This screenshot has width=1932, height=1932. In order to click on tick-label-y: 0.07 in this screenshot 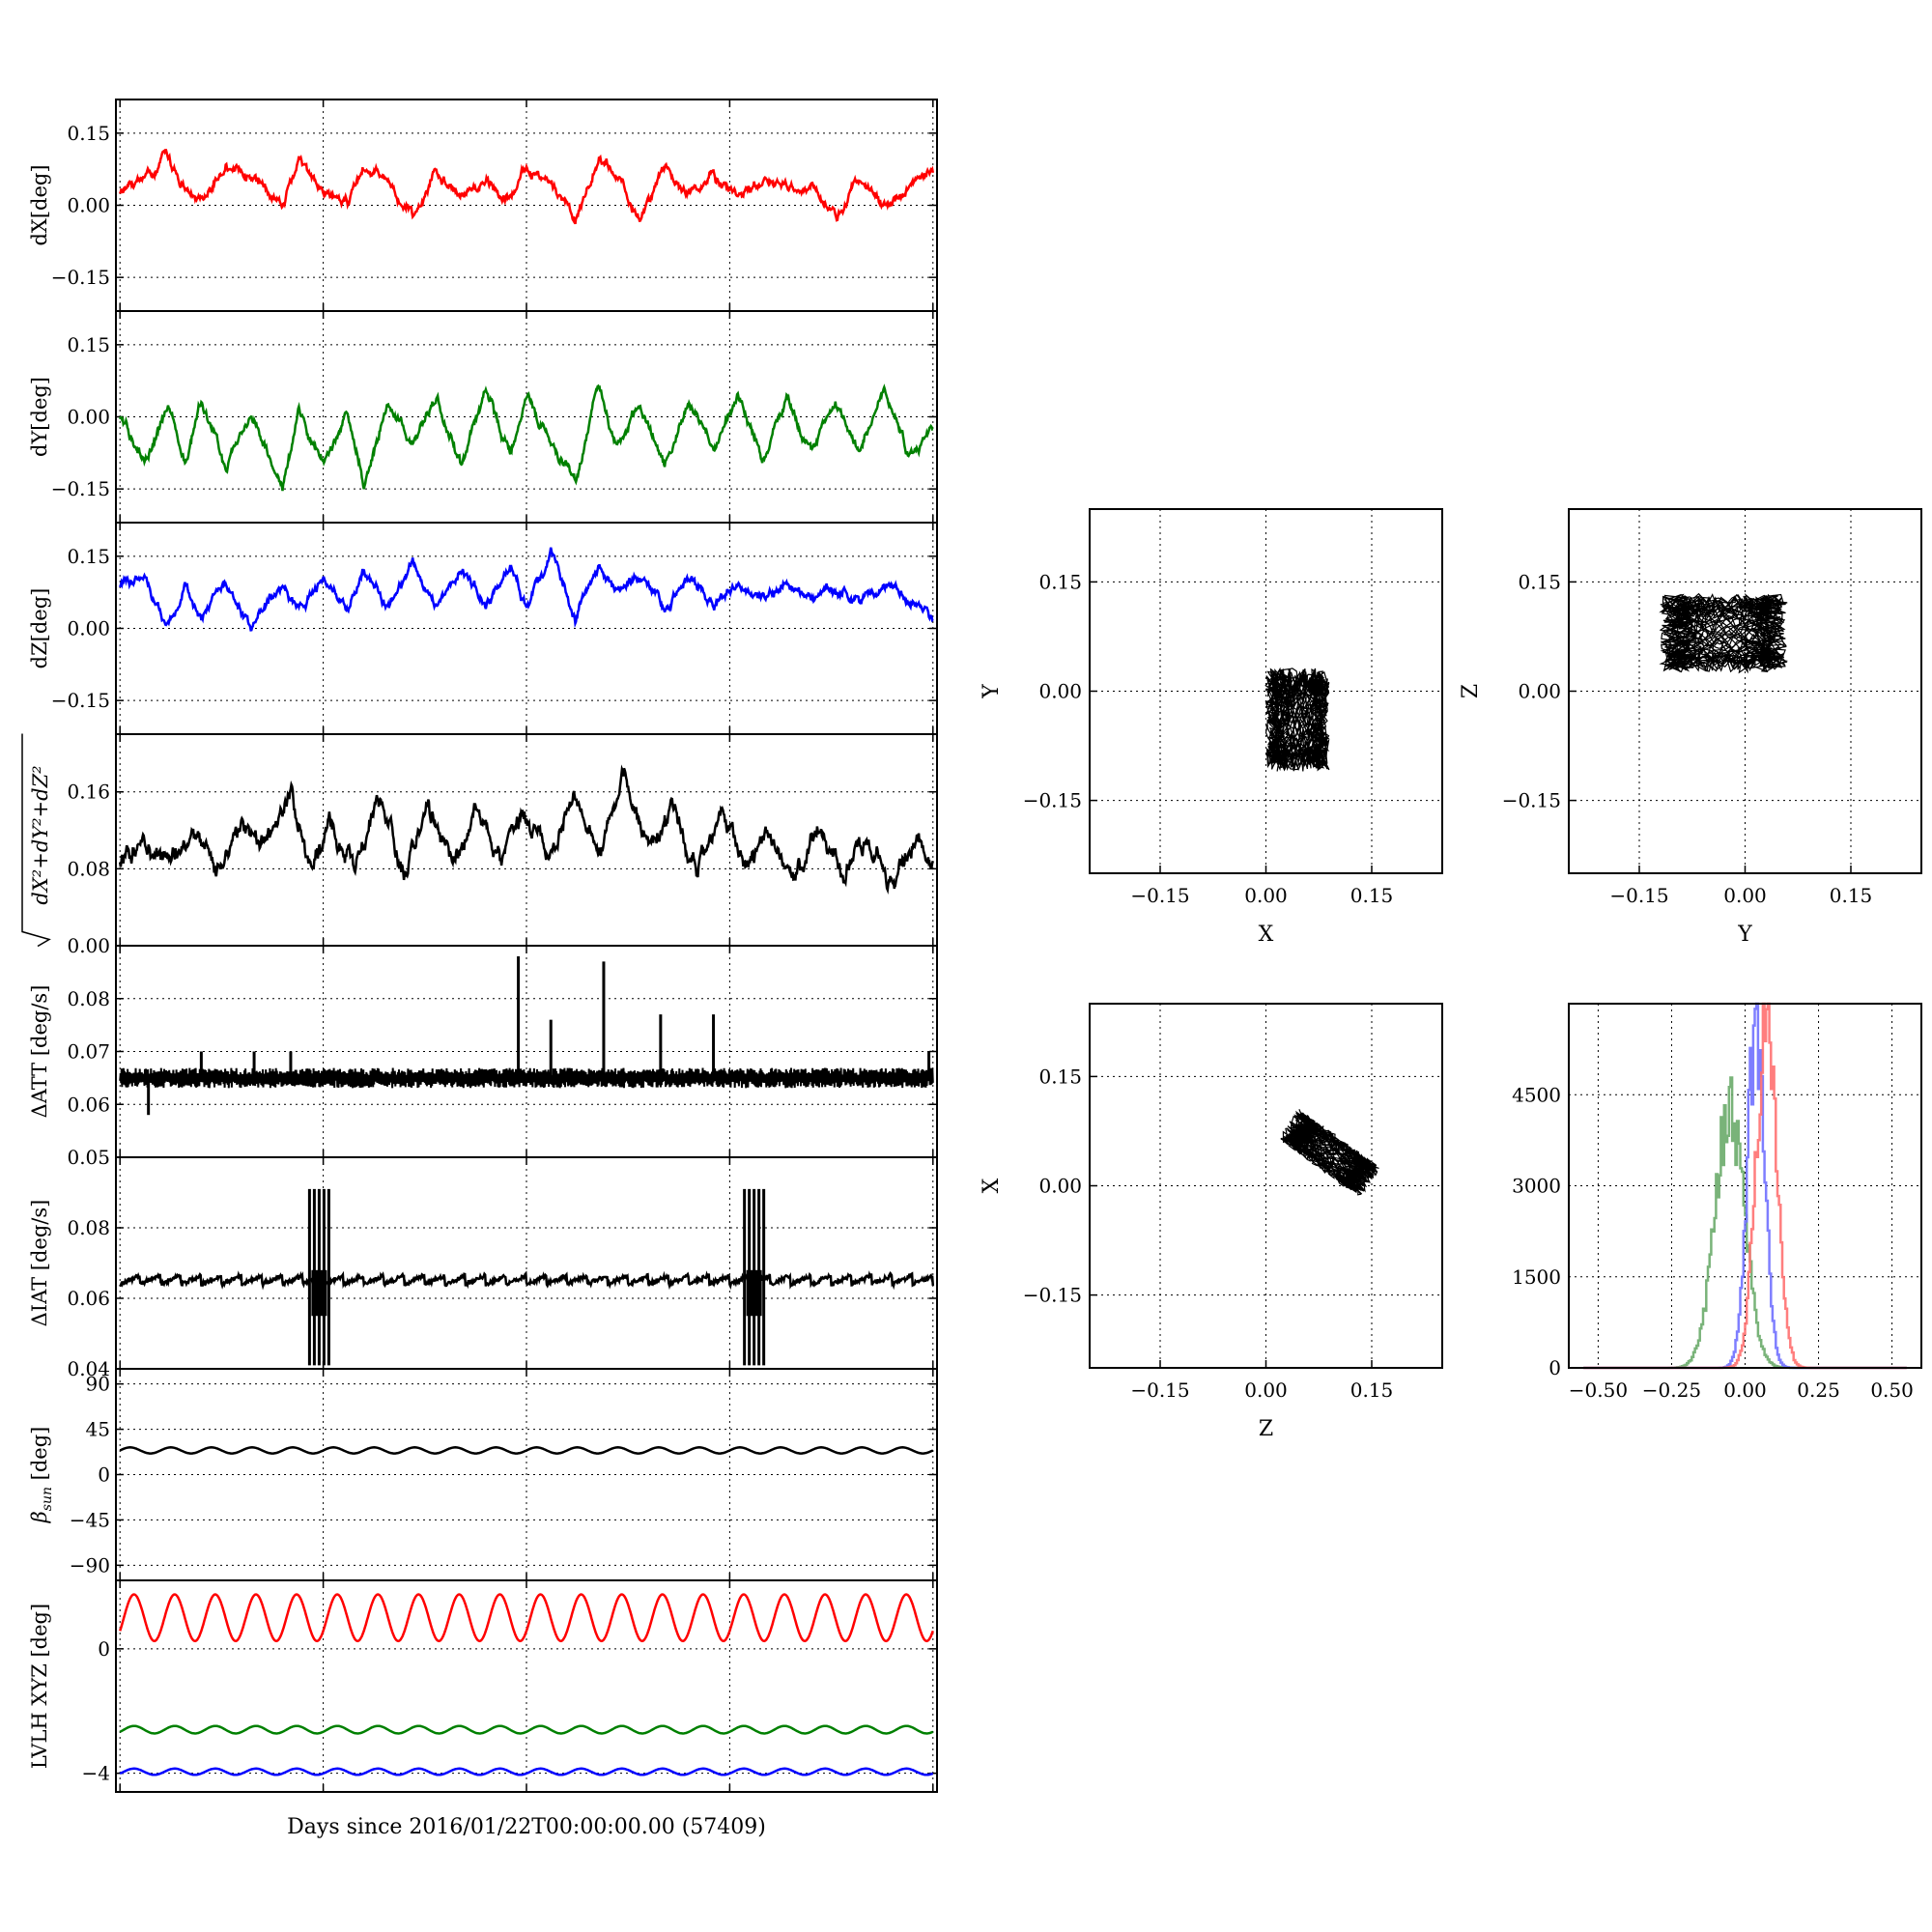, I will do `click(88, 1052)`.